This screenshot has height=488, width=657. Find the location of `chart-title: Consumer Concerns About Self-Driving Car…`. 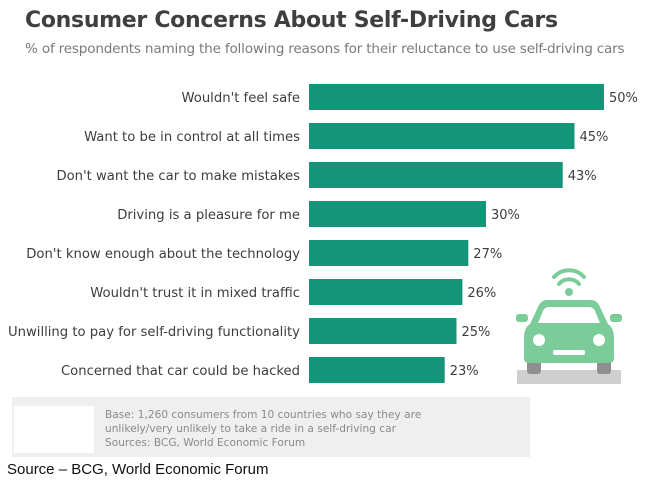

chart-title: Consumer Concerns About Self-Driving Car… is located at coordinates (291, 20).